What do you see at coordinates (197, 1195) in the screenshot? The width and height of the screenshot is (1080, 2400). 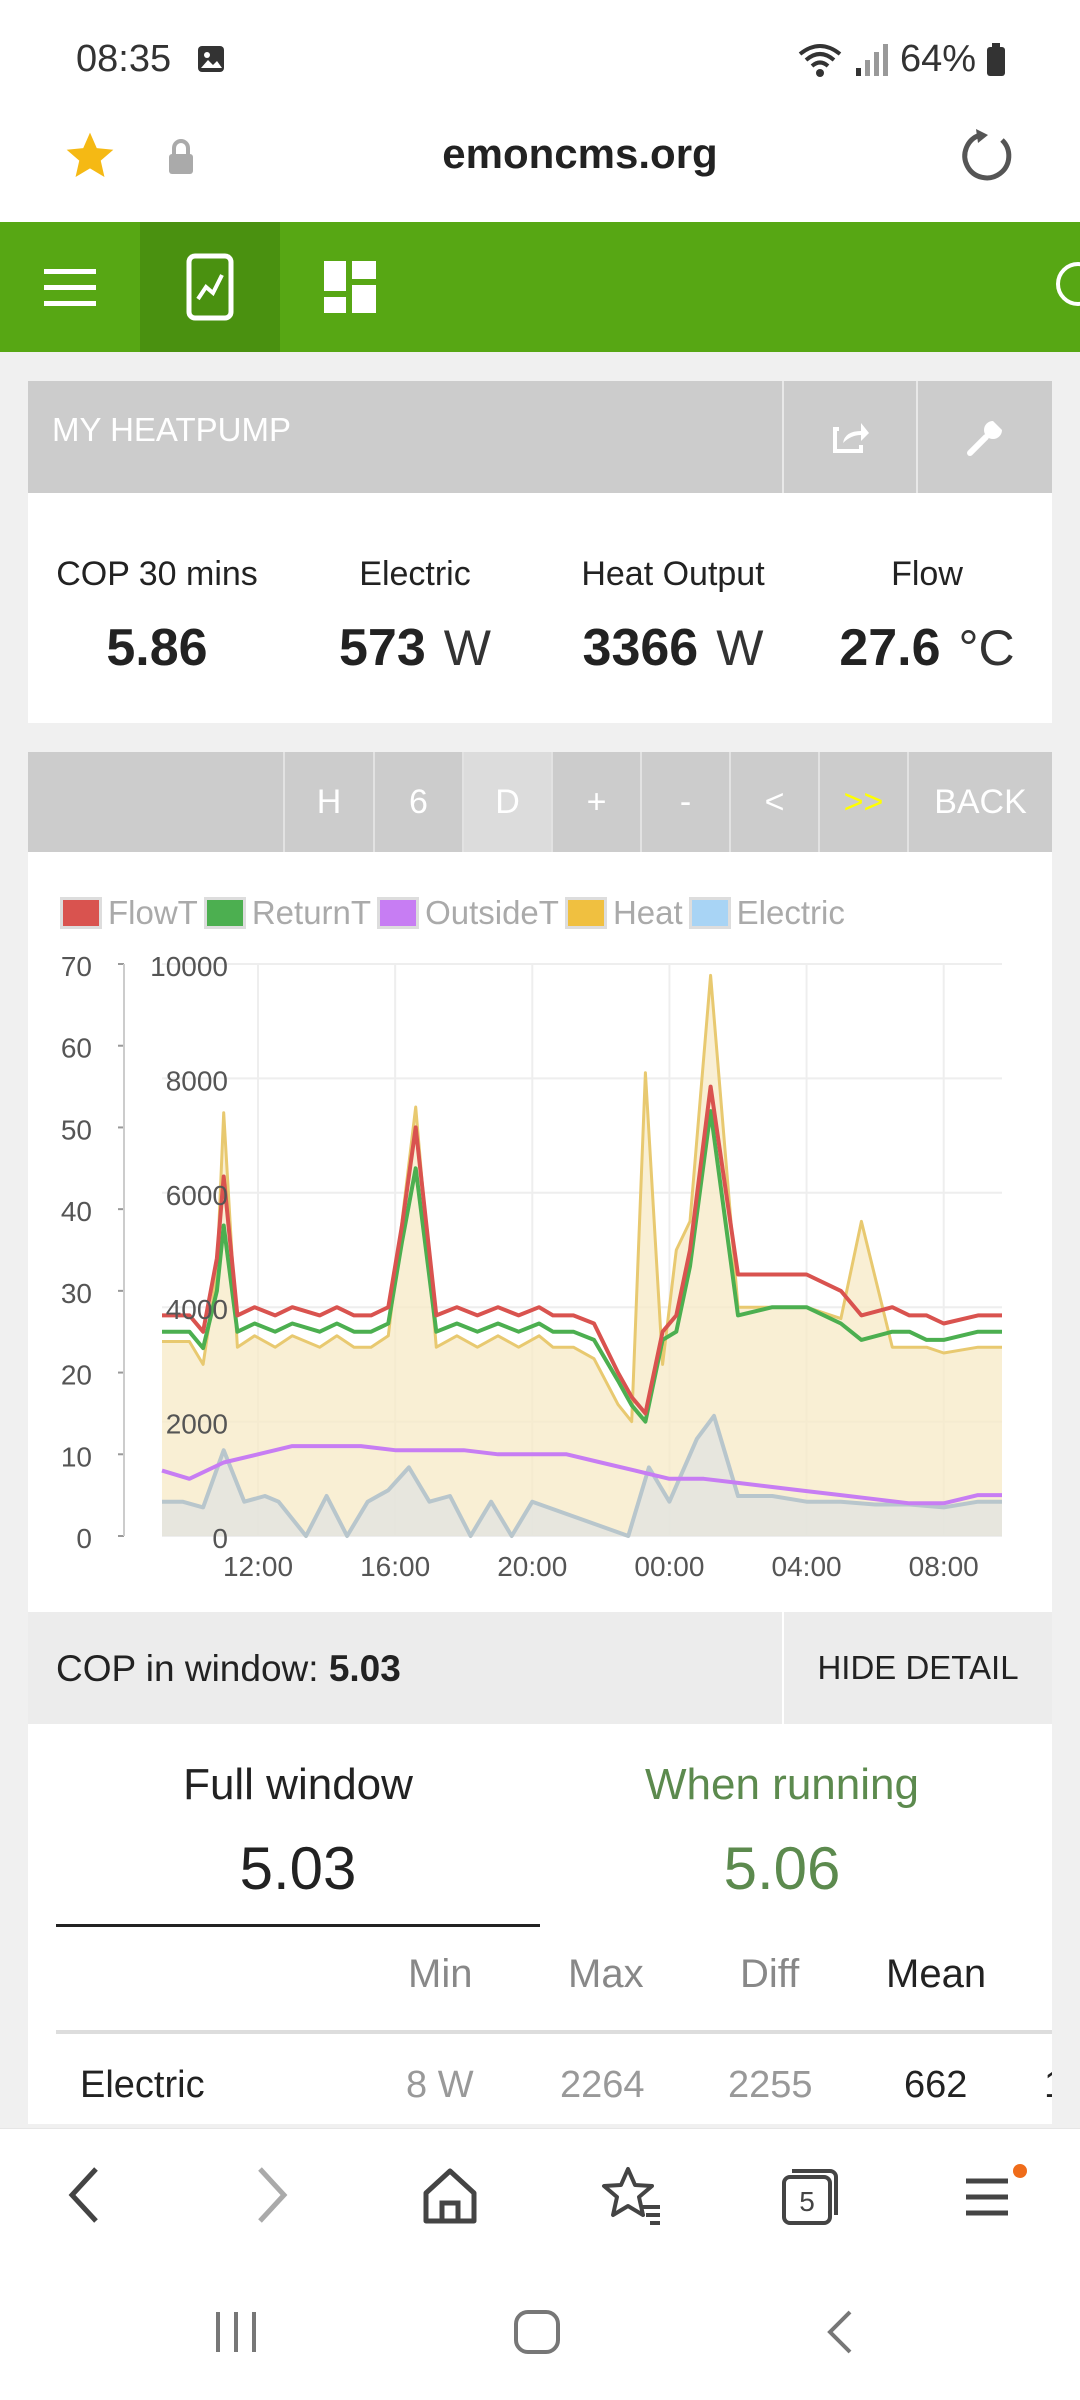 I see `y-right-tick: 6000` at bounding box center [197, 1195].